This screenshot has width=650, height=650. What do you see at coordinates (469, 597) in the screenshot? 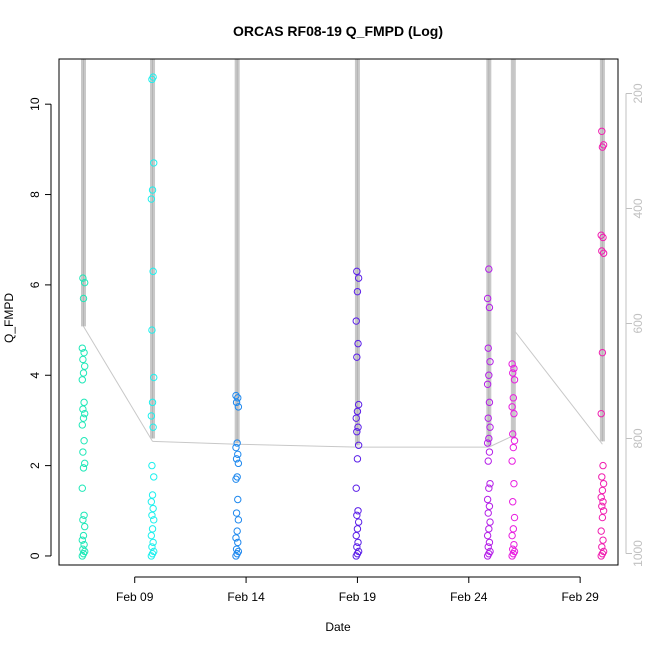
I see `x-tick-label: Feb 24` at bounding box center [469, 597].